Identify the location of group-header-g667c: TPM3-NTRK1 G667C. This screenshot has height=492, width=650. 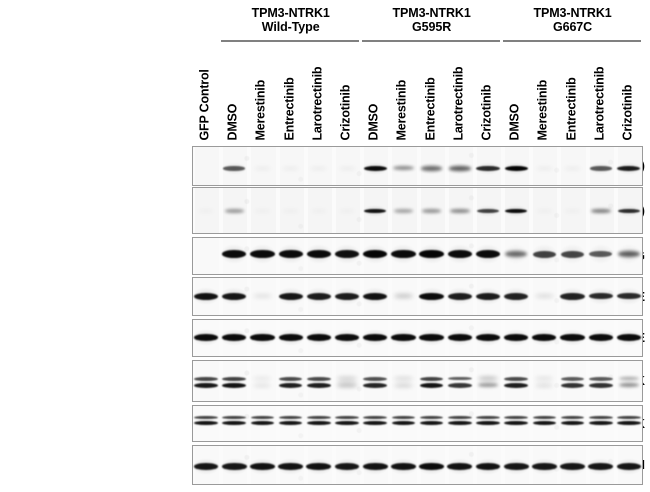
(567, 20).